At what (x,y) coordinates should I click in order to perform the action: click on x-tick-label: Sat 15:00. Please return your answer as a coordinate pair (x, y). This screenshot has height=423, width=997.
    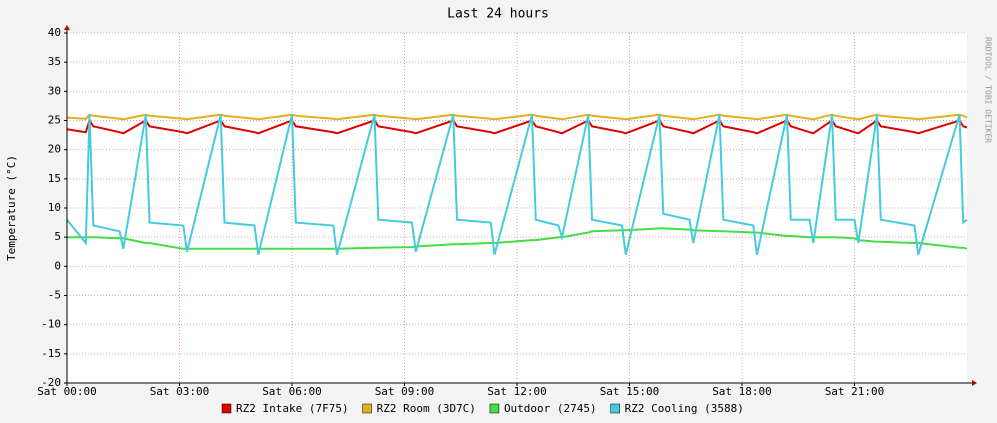
    Looking at the image, I should click on (630, 391).